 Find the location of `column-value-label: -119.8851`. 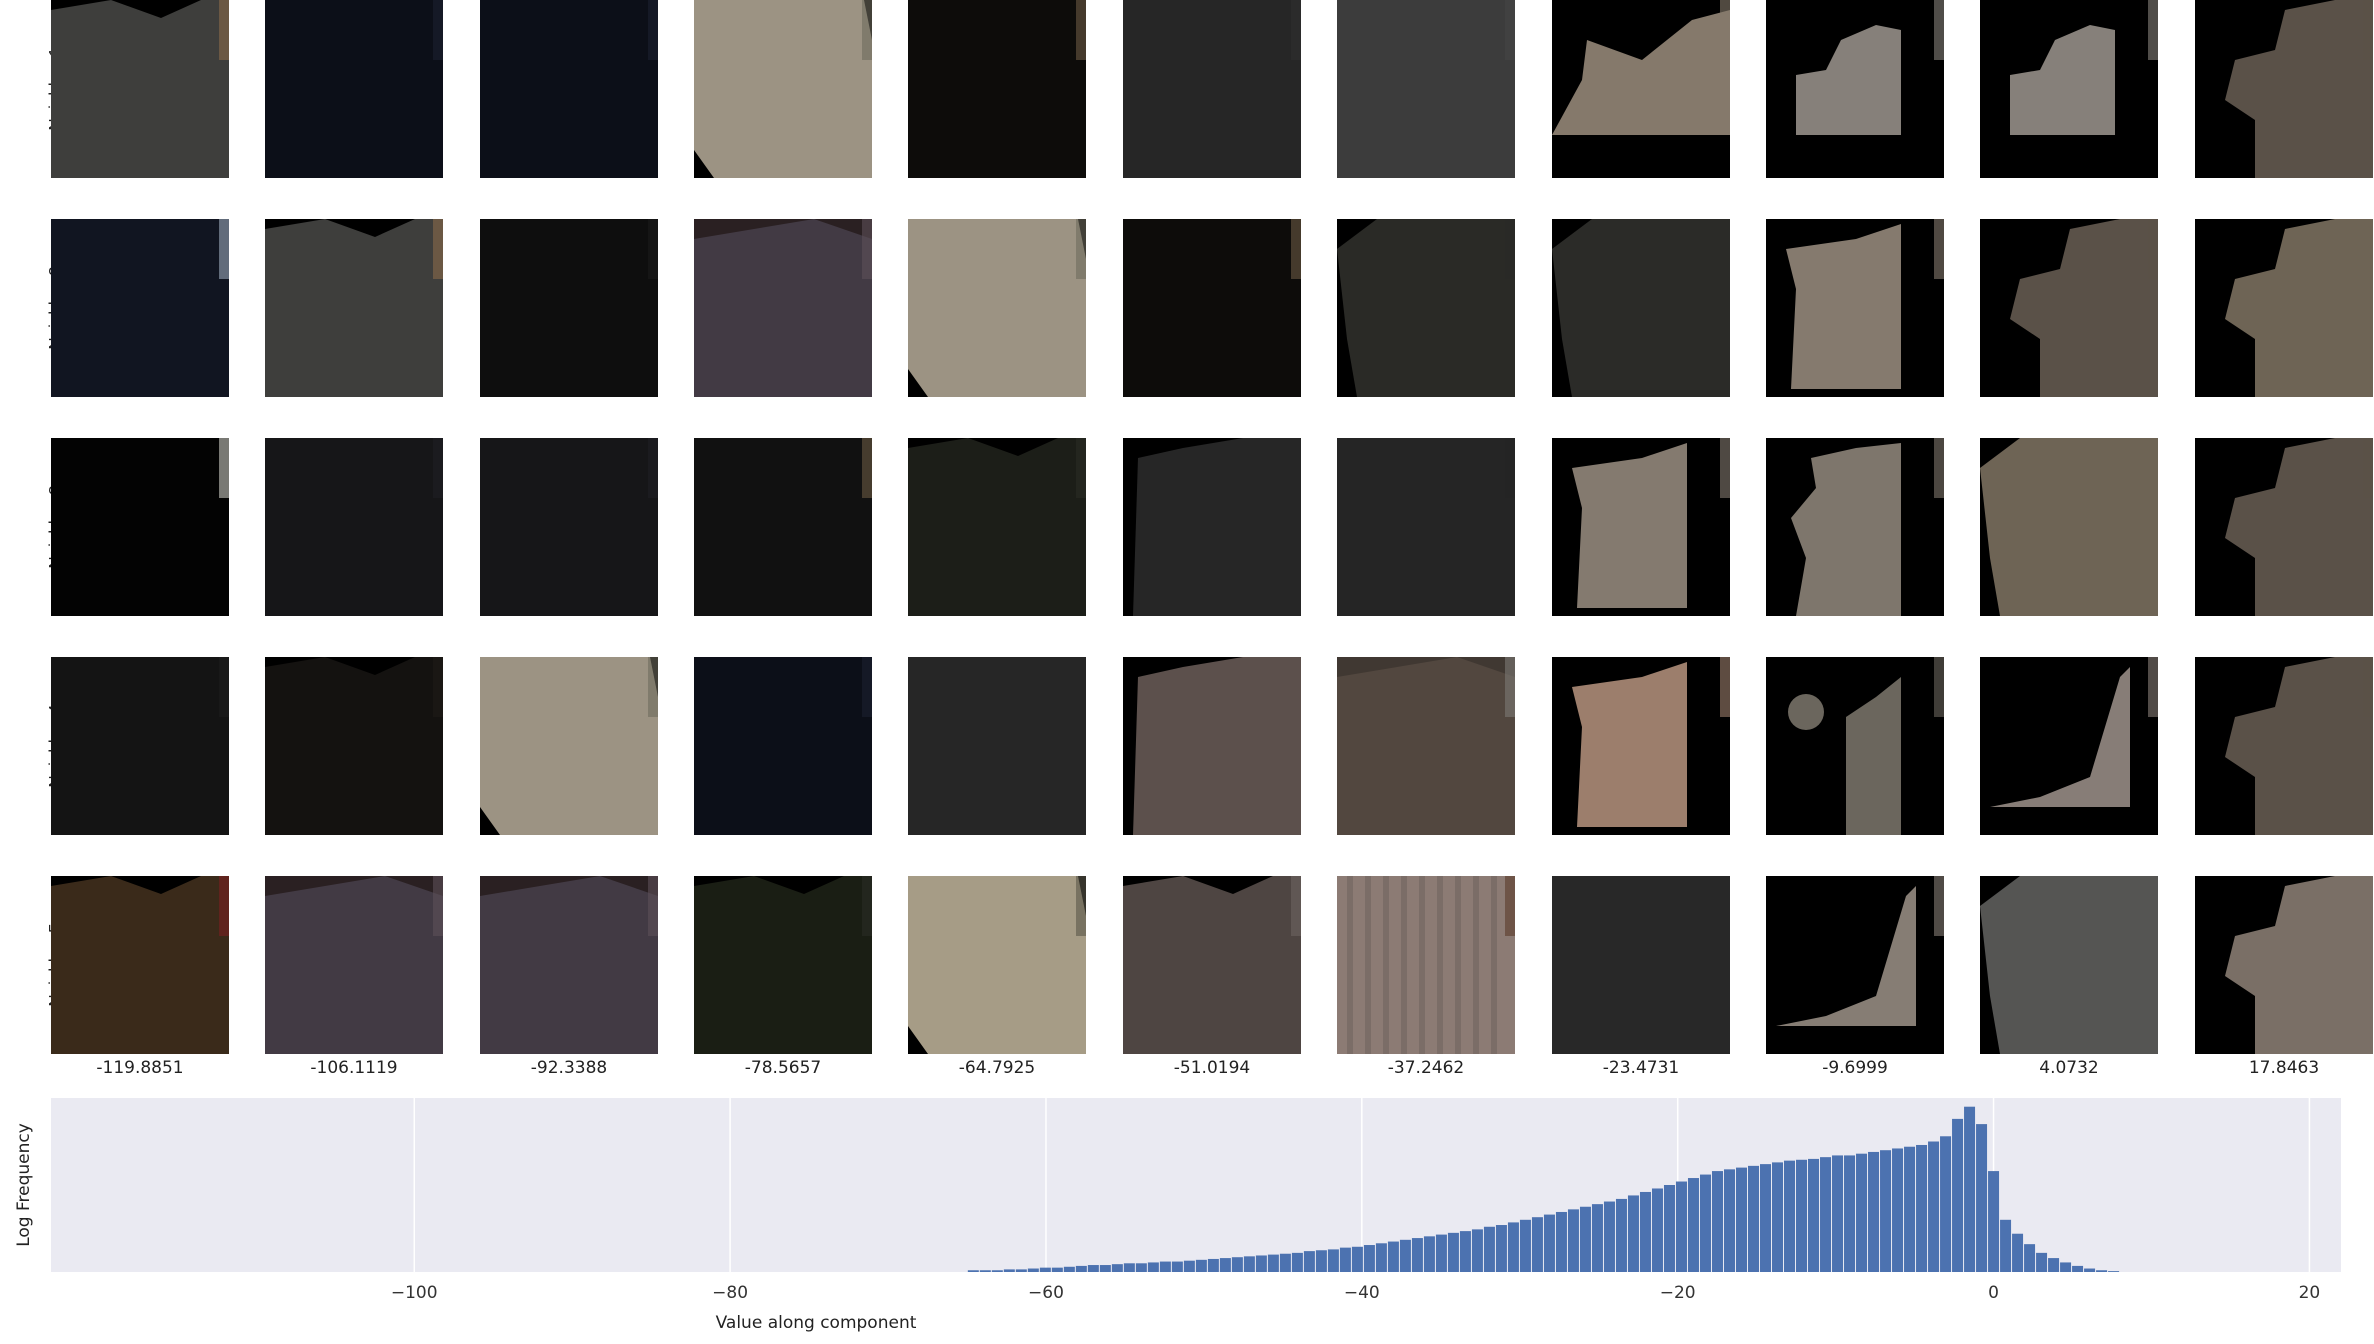

column-value-label: -119.8851 is located at coordinates (140, 1068).